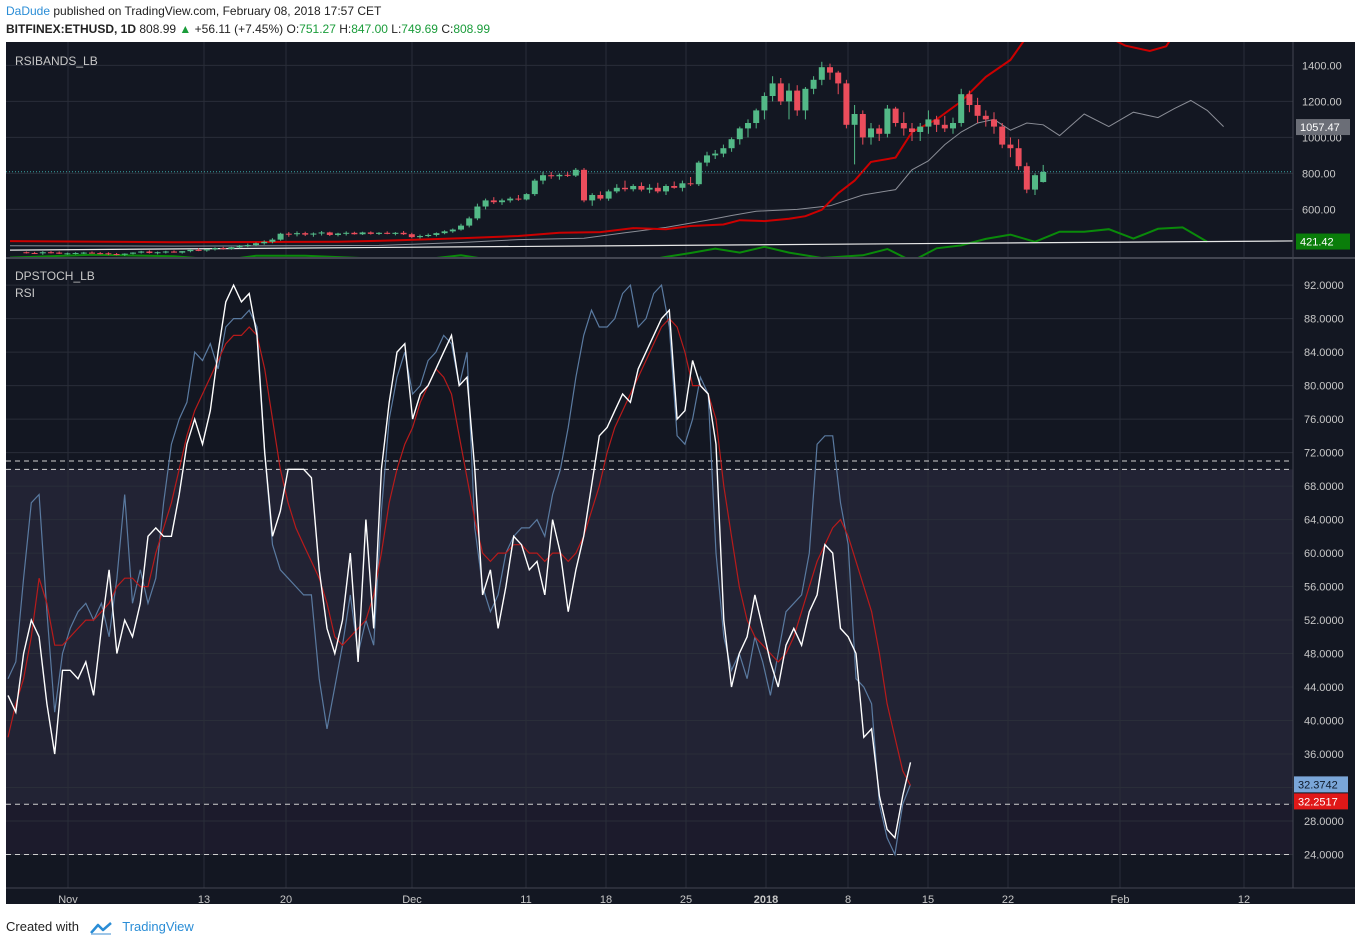 The height and width of the screenshot is (944, 1361). Describe the element at coordinates (1319, 174) in the screenshot. I see `price-tick-label: 800.00` at that location.